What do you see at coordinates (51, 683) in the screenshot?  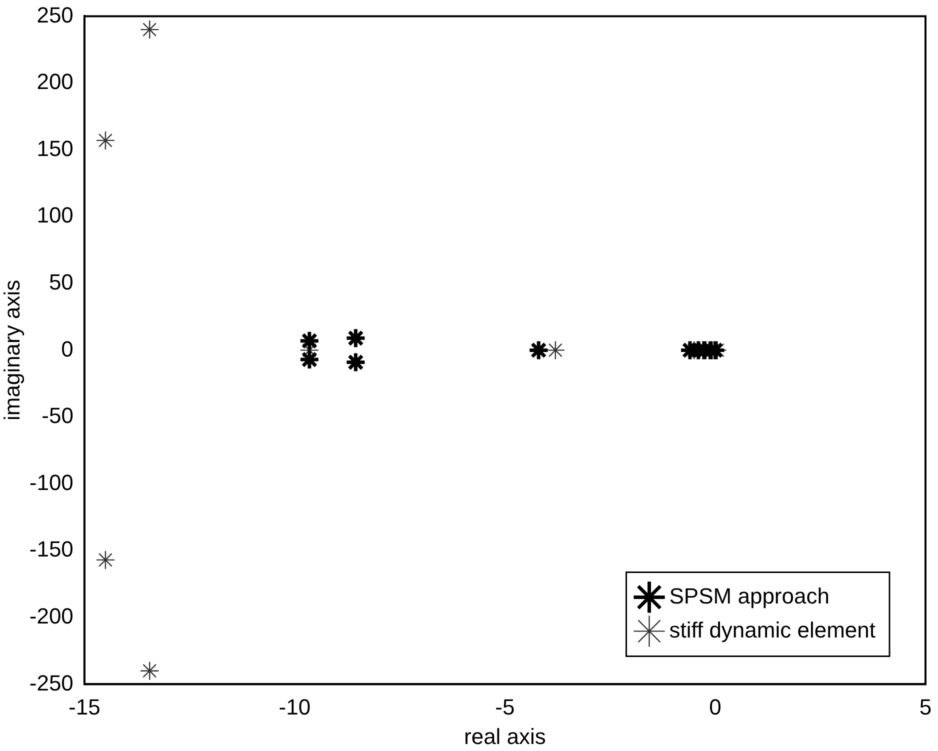 I see `y-tick-label: -250` at bounding box center [51, 683].